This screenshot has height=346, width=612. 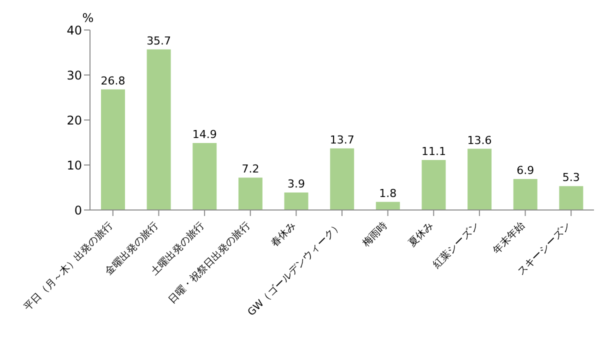 What do you see at coordinates (204, 134) in the screenshot?
I see `data-label: 14.9` at bounding box center [204, 134].